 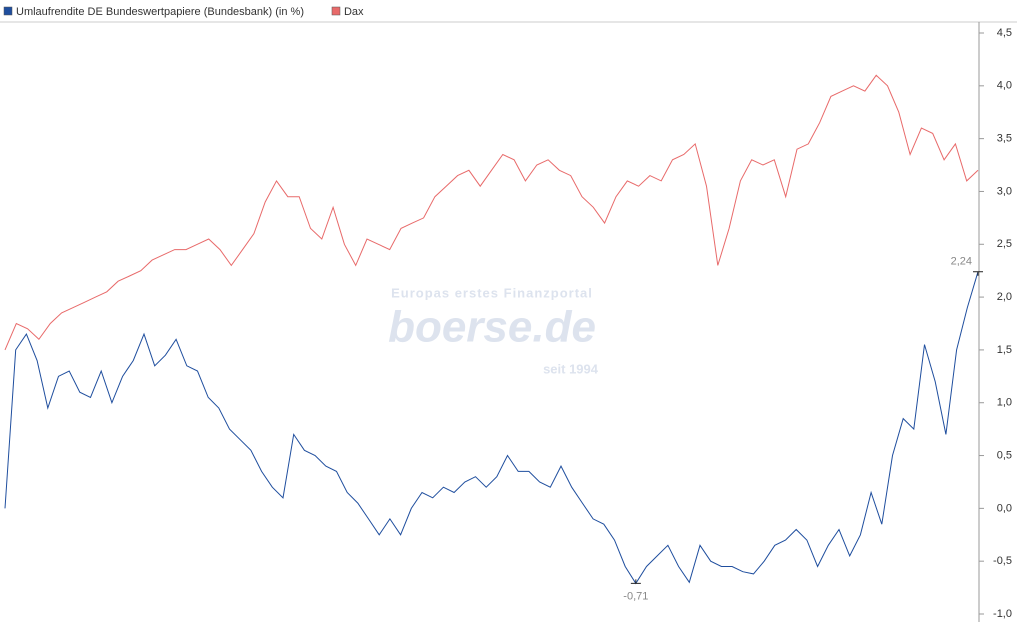 I want to click on y-tick-label: -0,5, so click(x=1002, y=561).